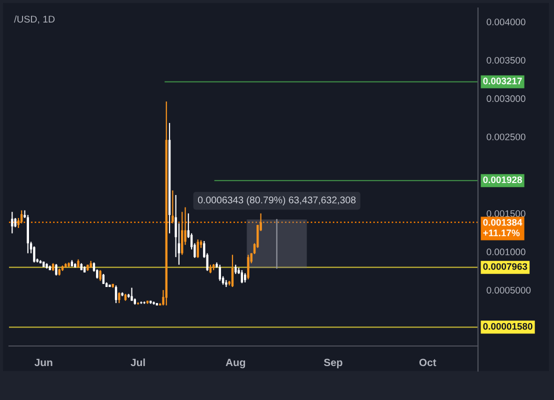  What do you see at coordinates (137, 362) in the screenshot?
I see `x-tick-label: Jul` at bounding box center [137, 362].